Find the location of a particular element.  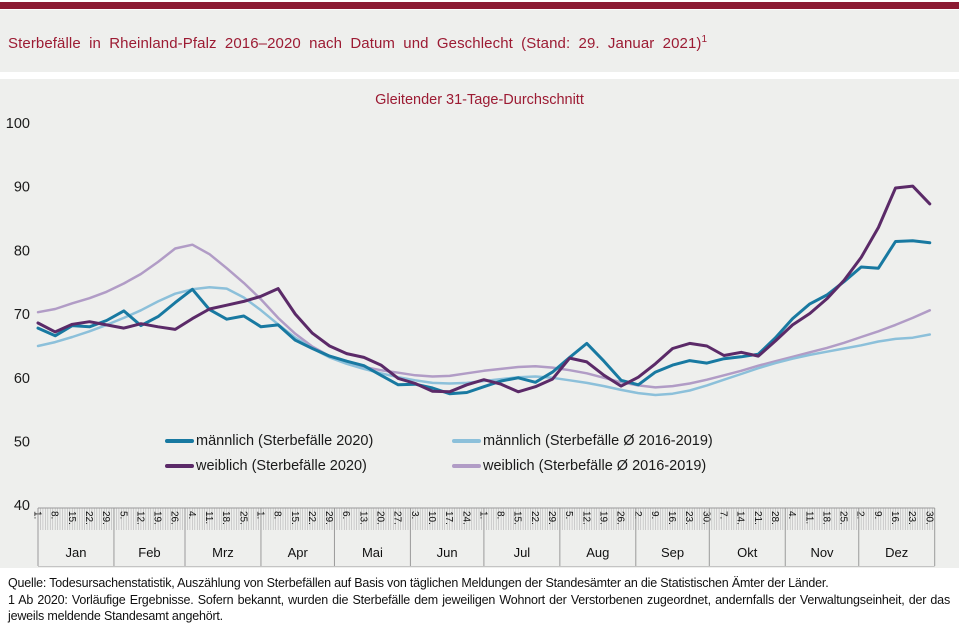

svg-text: Apr is located at coordinates (298, 552).